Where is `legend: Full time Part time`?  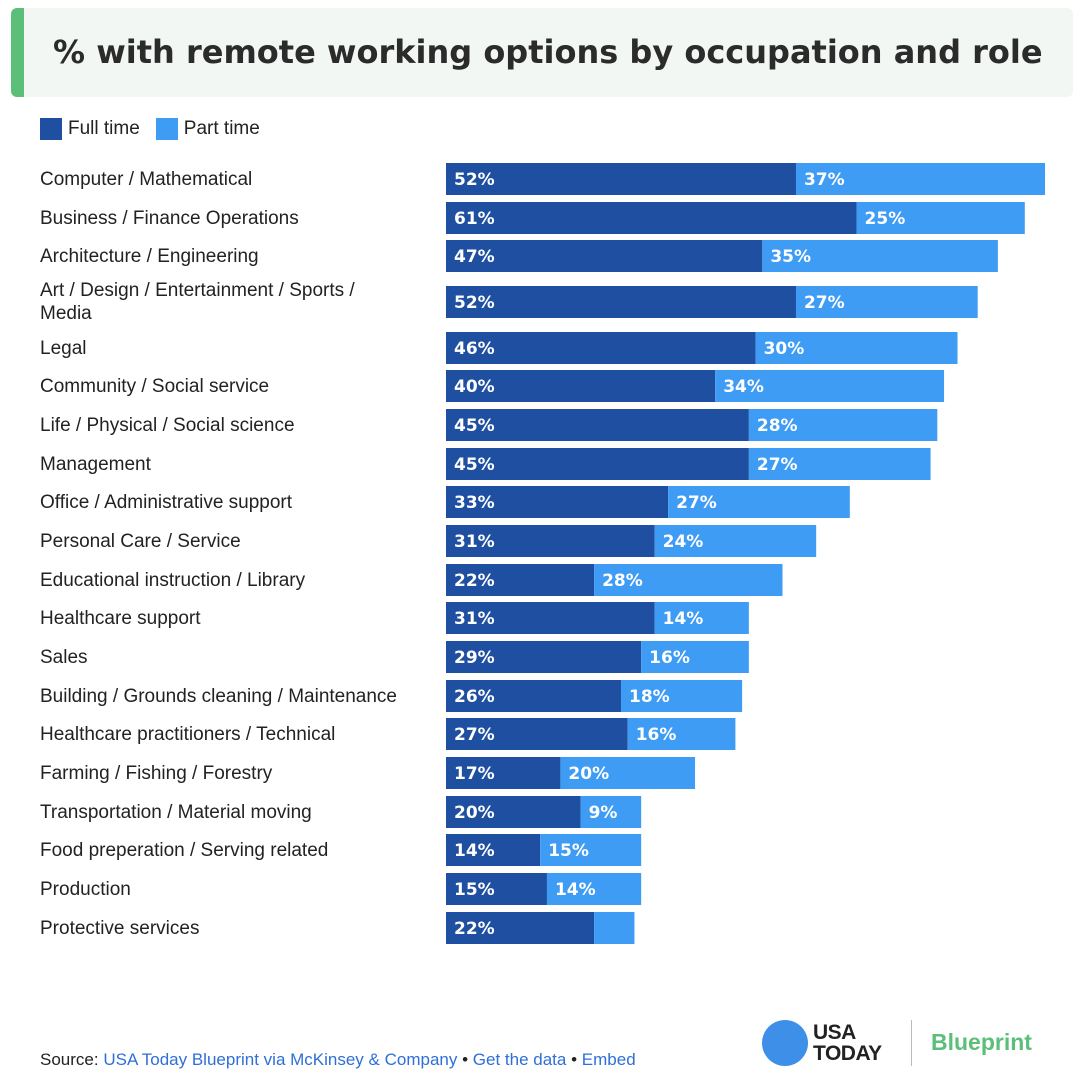 legend: Full time Part time is located at coordinates (158, 129).